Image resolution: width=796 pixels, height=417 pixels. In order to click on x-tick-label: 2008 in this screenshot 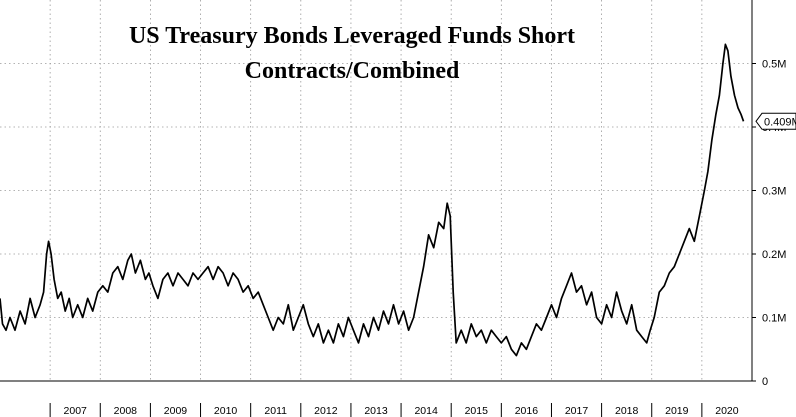, I will do `click(126, 411)`.